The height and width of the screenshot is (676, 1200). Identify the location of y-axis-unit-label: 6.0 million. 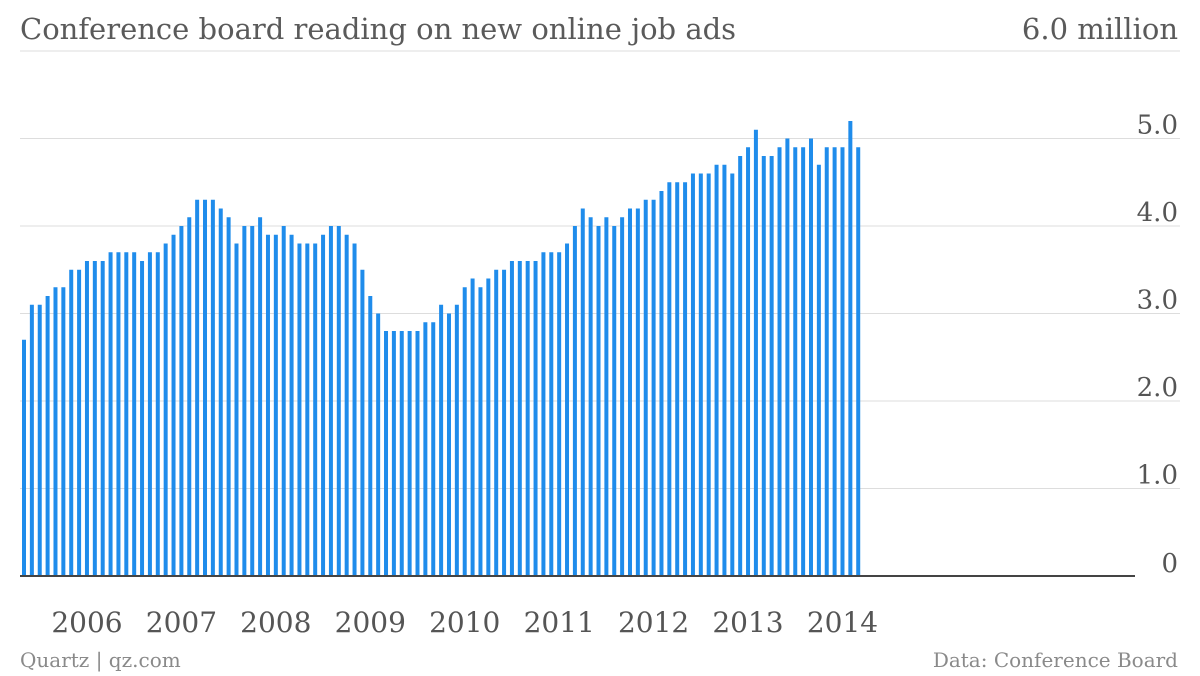
(1099, 29).